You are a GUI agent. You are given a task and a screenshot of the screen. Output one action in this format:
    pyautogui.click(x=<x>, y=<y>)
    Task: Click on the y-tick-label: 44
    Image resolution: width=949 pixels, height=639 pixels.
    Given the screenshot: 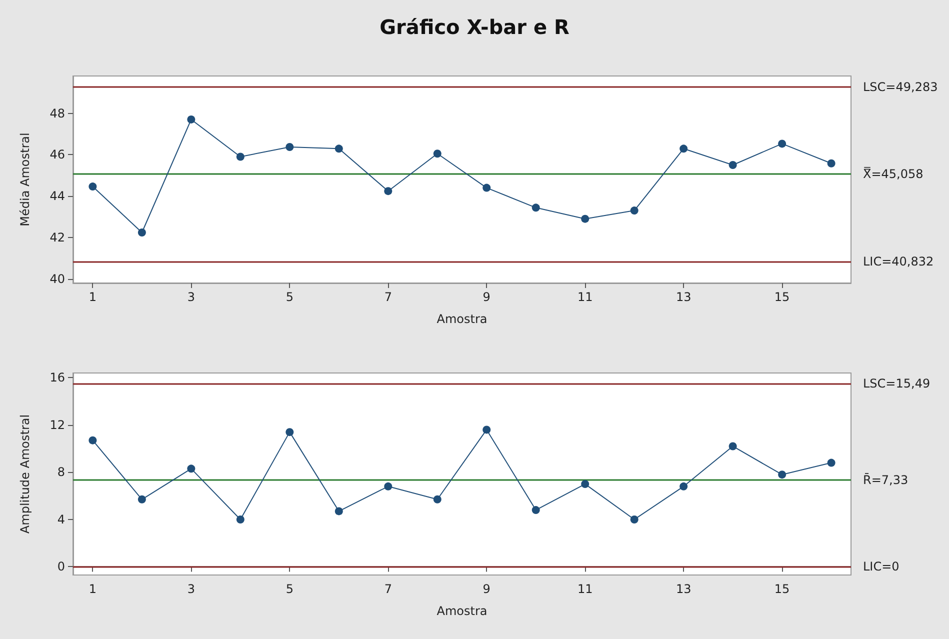 What is the action you would take?
    pyautogui.click(x=57, y=196)
    